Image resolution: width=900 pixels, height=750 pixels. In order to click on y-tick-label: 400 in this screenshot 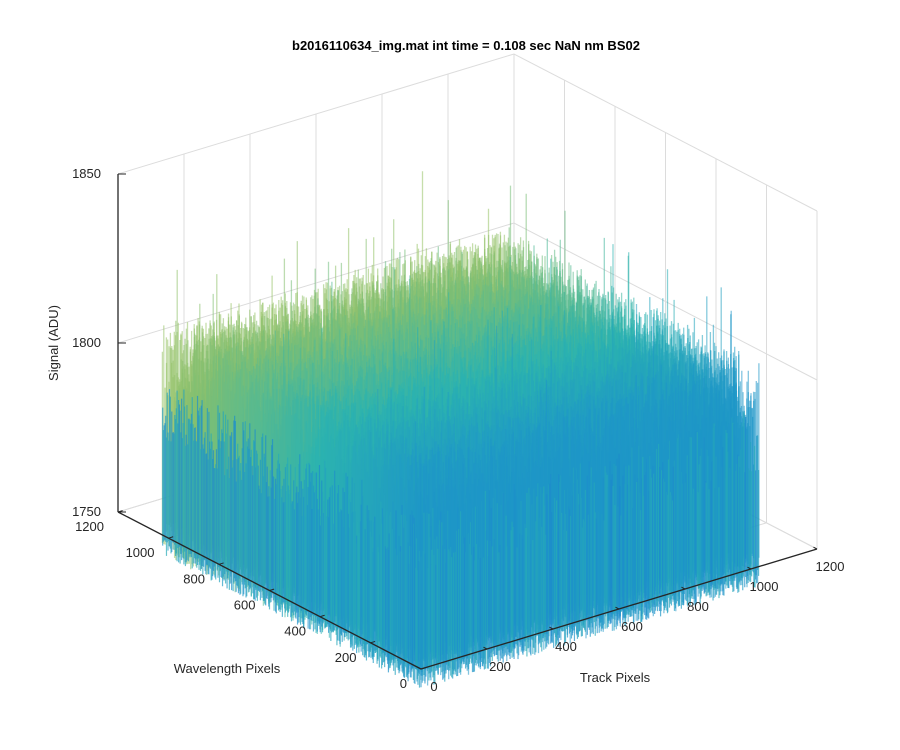, I will do `click(295, 631)`.